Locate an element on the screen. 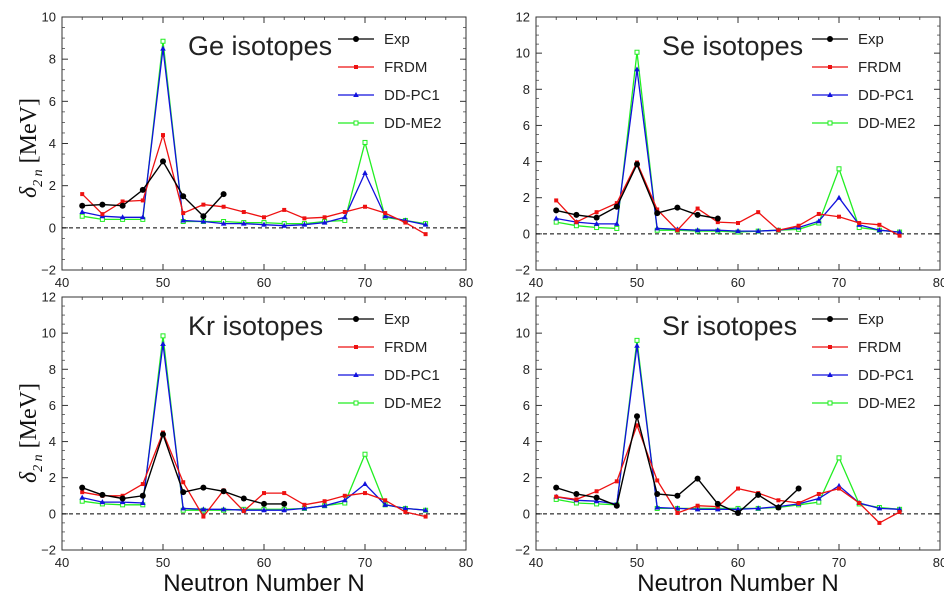 This screenshot has width=944, height=605. panel-title: Ge isotopes is located at coordinates (260, 46).